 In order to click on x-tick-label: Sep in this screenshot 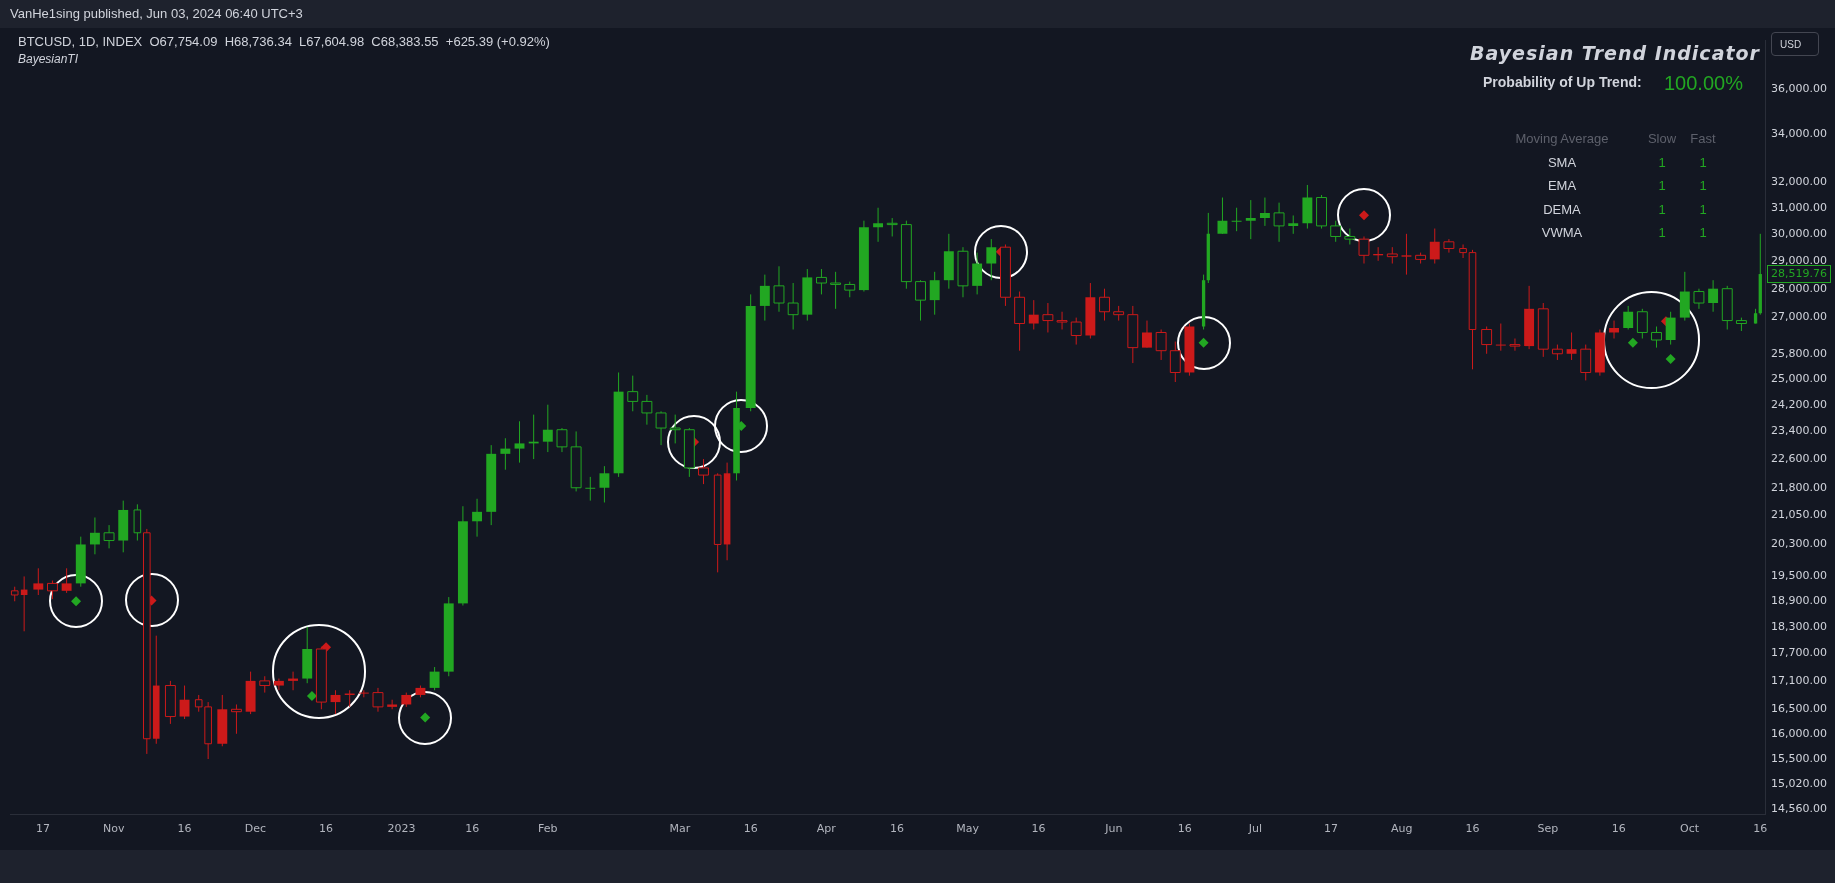, I will do `click(1548, 829)`.